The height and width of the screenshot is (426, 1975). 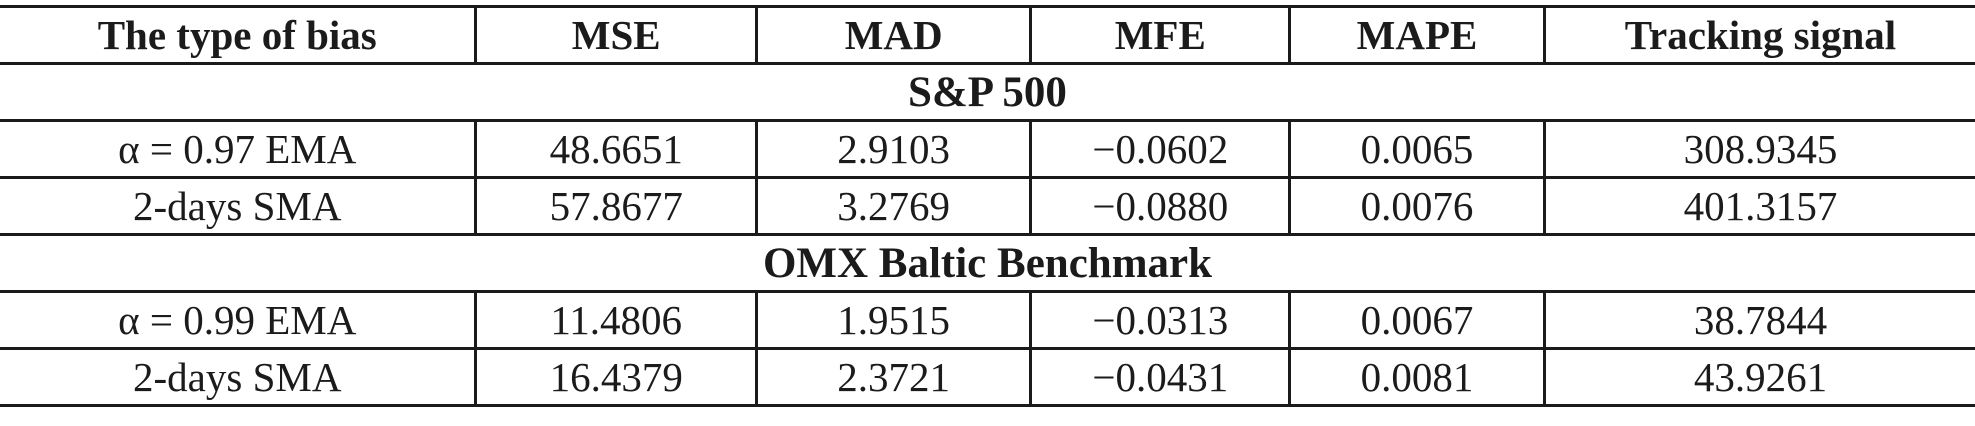 I want to click on cell-mfe-value: −0.0880, so click(x=1161, y=206).